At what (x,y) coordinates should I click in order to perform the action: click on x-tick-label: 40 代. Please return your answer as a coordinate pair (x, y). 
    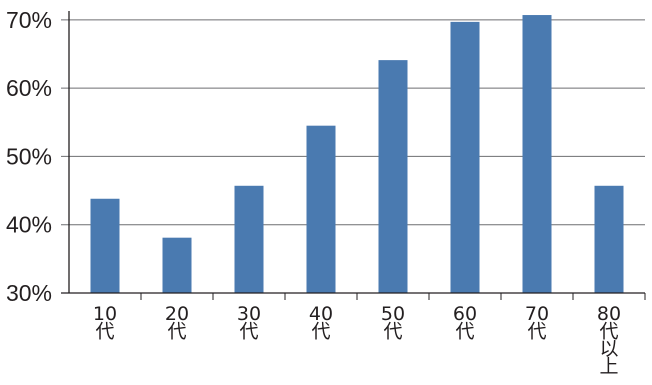
    Looking at the image, I should click on (321, 323).